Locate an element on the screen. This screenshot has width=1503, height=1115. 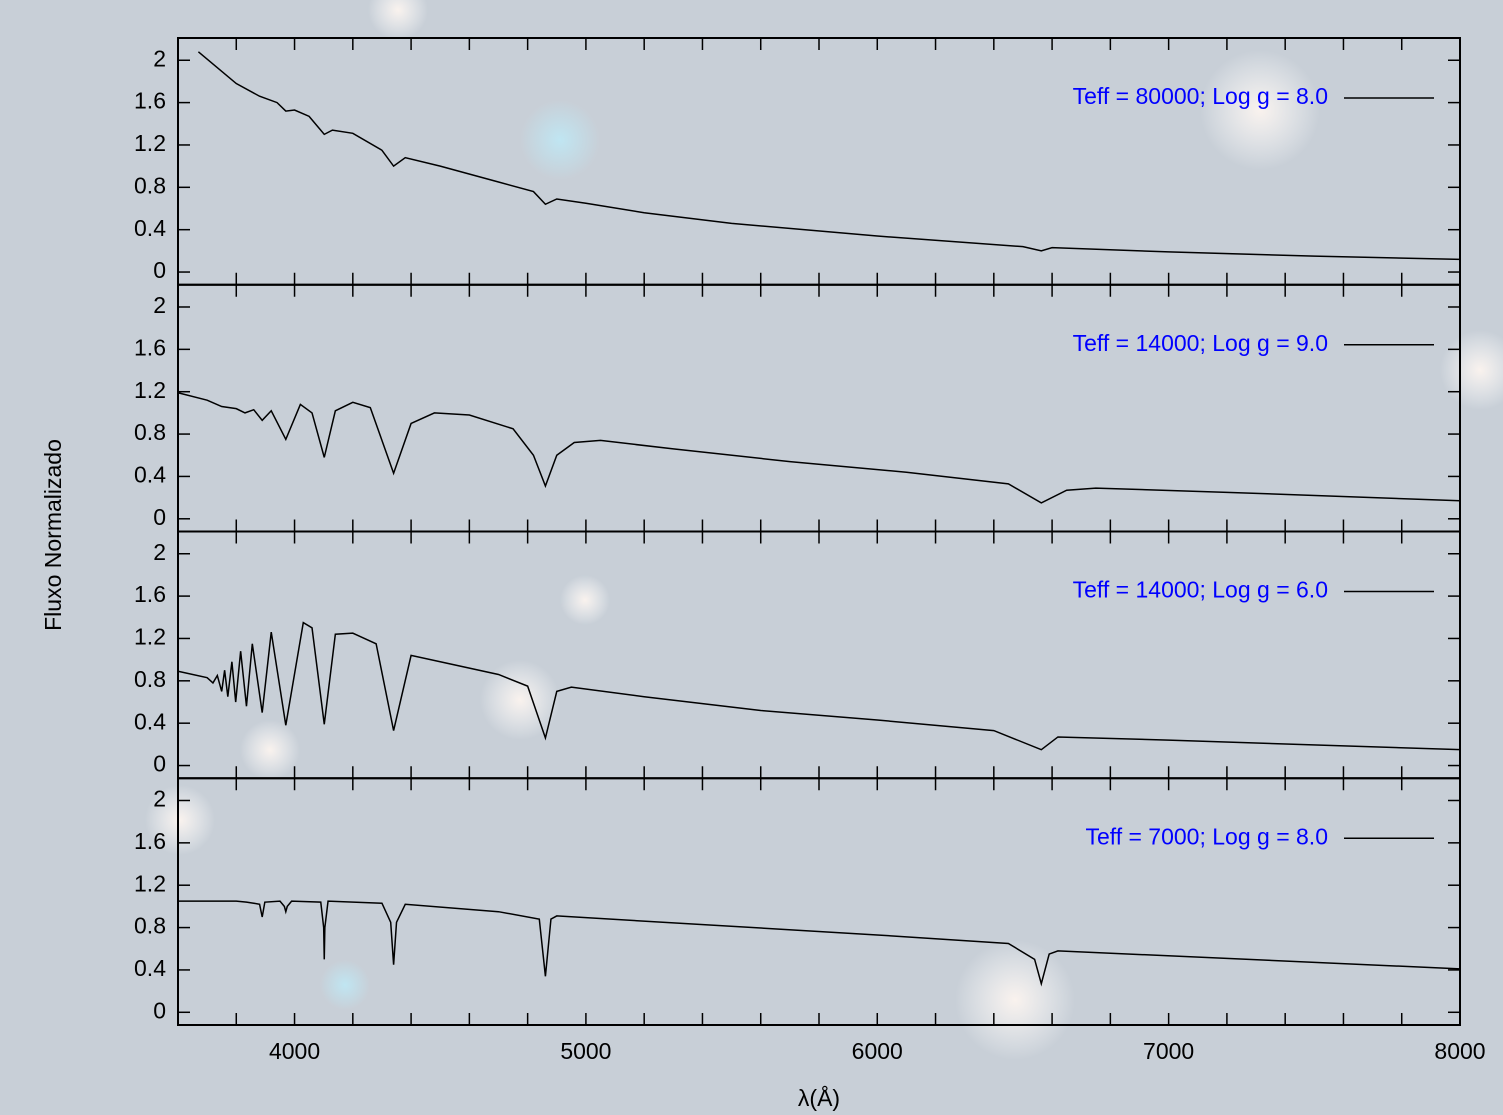
legend-label: Teff = 7000; Log g = 8.0 is located at coordinates (1206, 836).